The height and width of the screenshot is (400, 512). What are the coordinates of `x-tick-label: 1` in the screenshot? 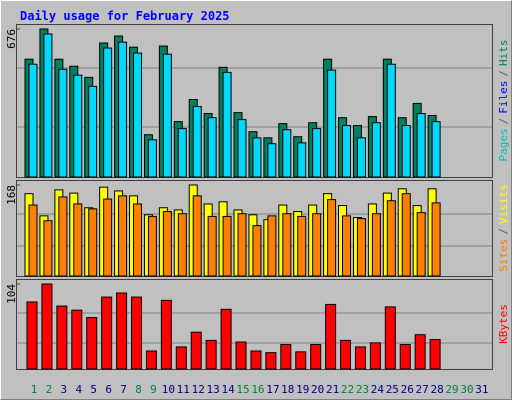 It's located at (34, 389).